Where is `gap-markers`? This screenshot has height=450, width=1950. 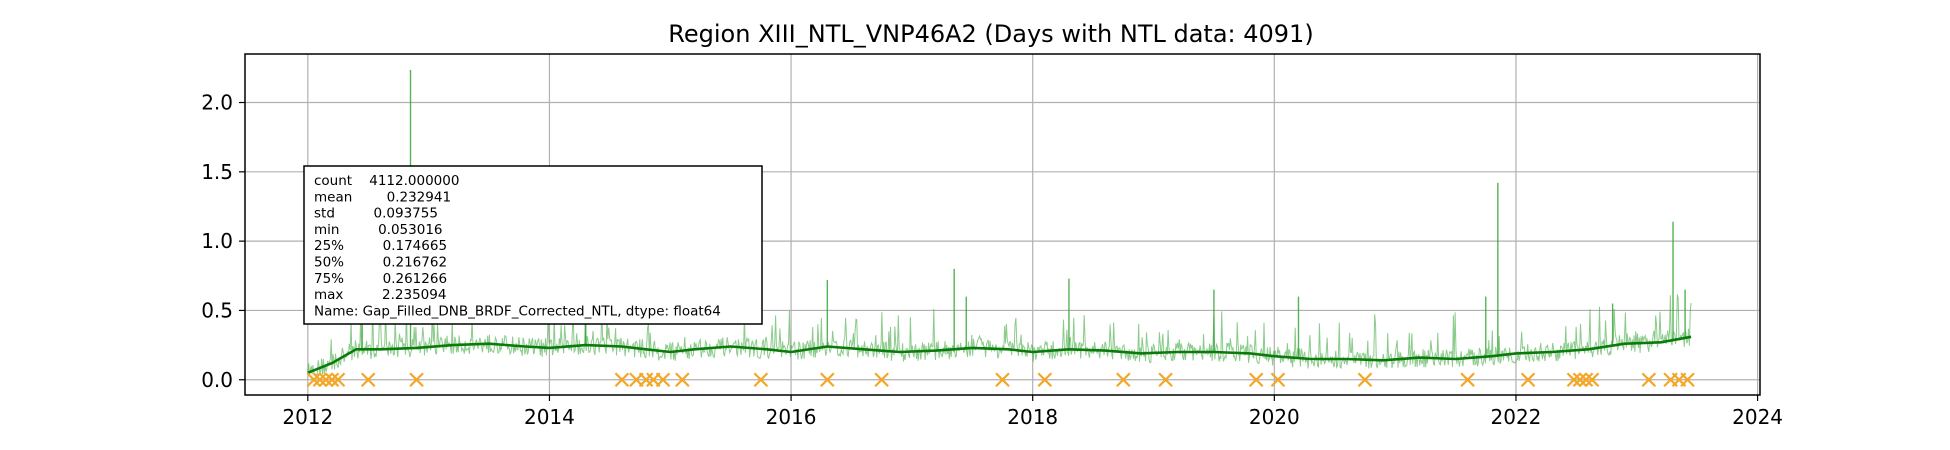 gap-markers is located at coordinates (1000, 380).